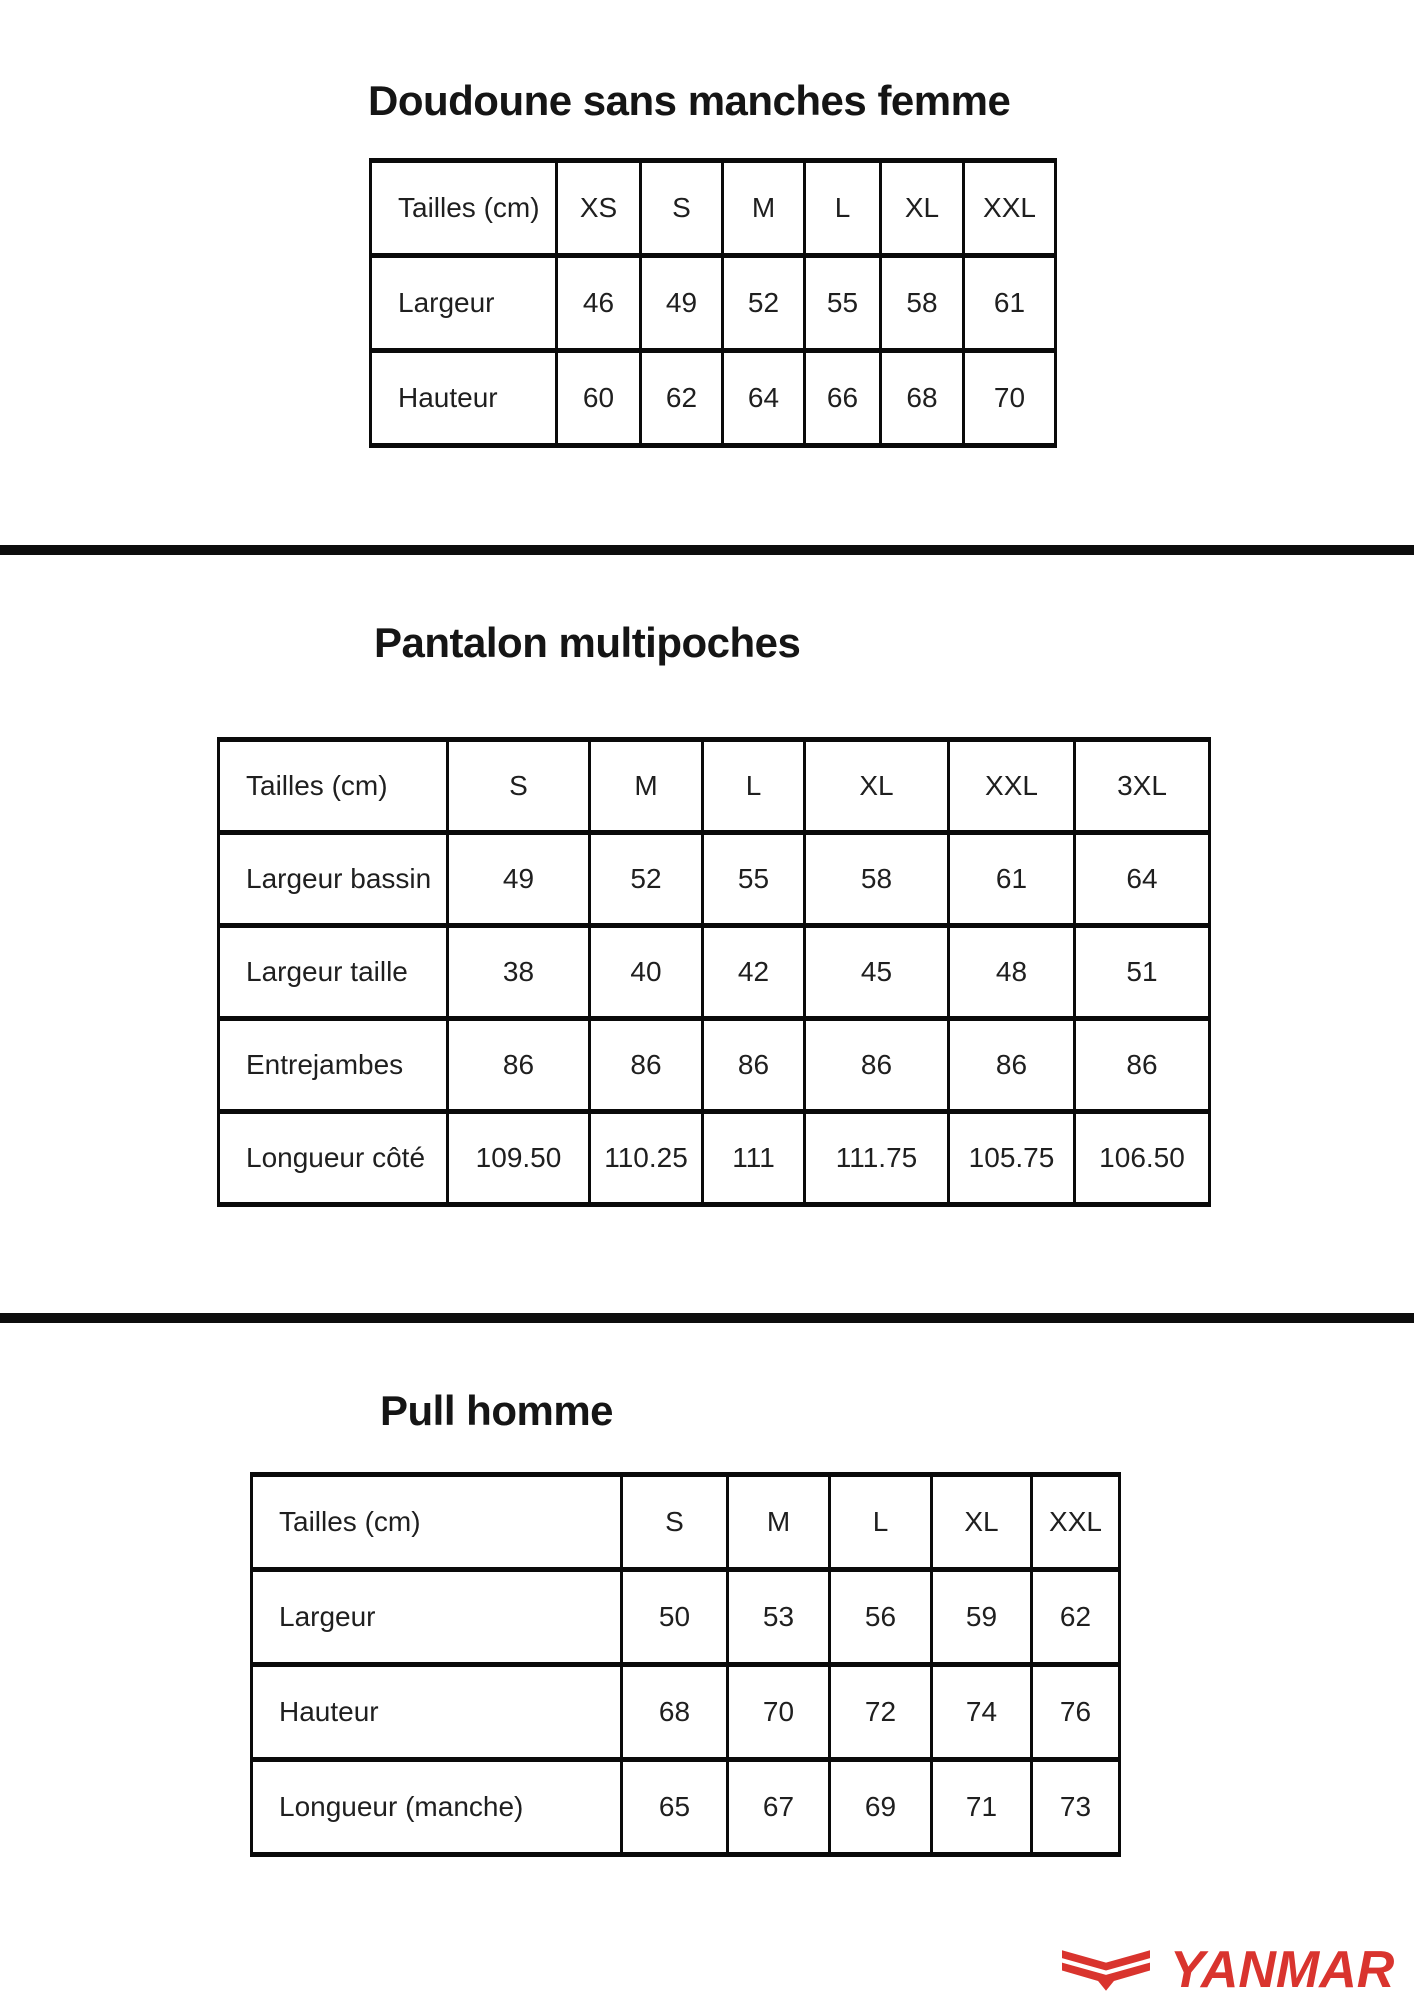 The width and height of the screenshot is (1414, 2000). What do you see at coordinates (685, 1807) in the screenshot?
I see `measurement-row: Longueur (manche) 65 67 69 71 73` at bounding box center [685, 1807].